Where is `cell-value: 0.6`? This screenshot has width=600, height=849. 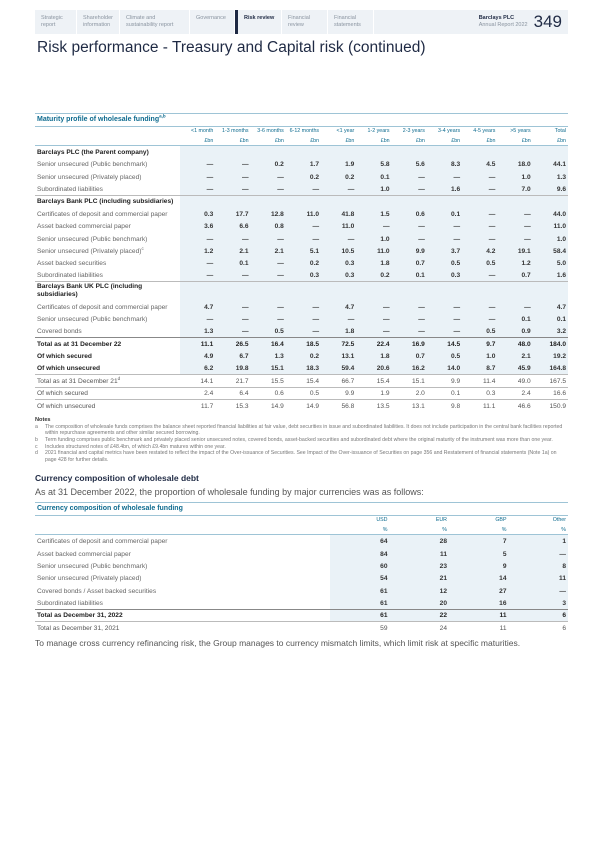 cell-value: 0.6 is located at coordinates (409, 213).